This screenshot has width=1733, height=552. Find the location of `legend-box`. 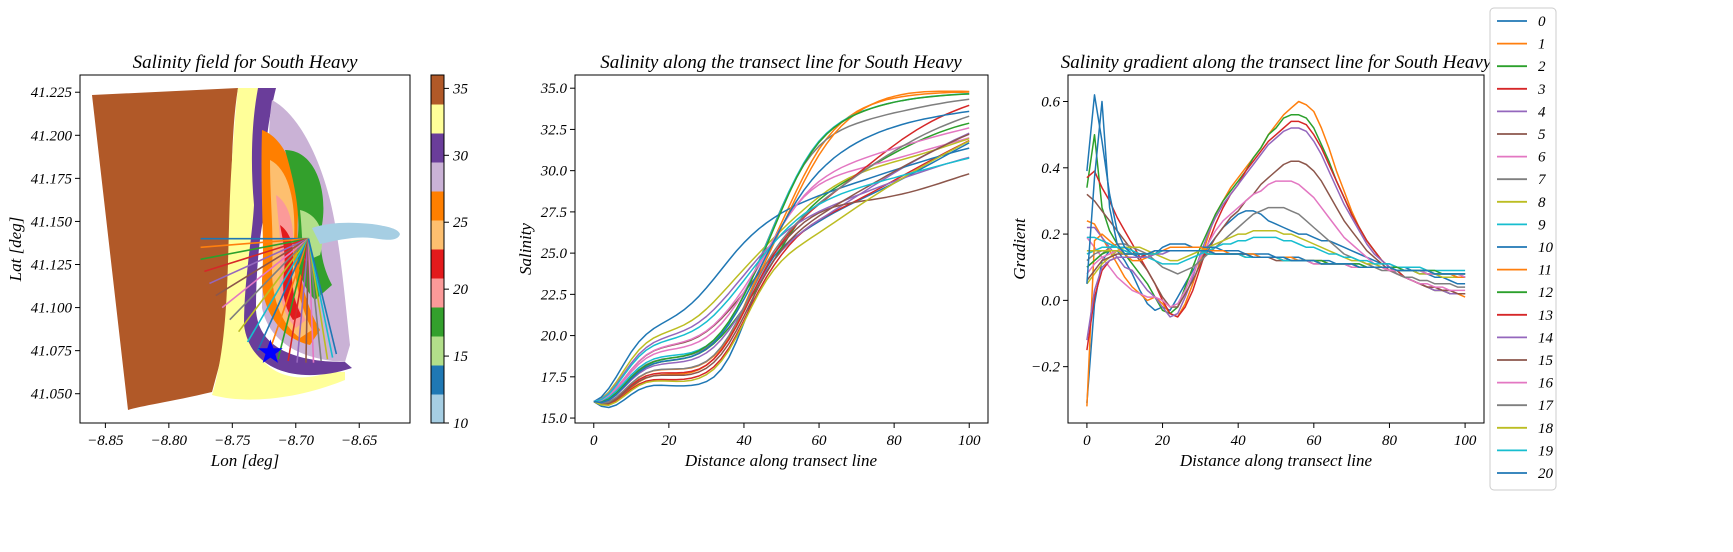

legend-box is located at coordinates (1523, 249).